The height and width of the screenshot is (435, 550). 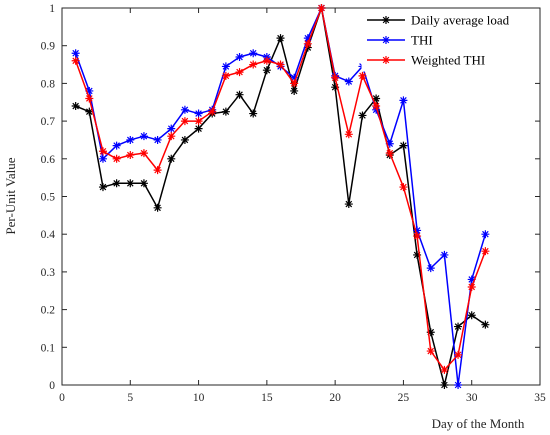 I want to click on x-tick-label: 30, so click(x=472, y=398).